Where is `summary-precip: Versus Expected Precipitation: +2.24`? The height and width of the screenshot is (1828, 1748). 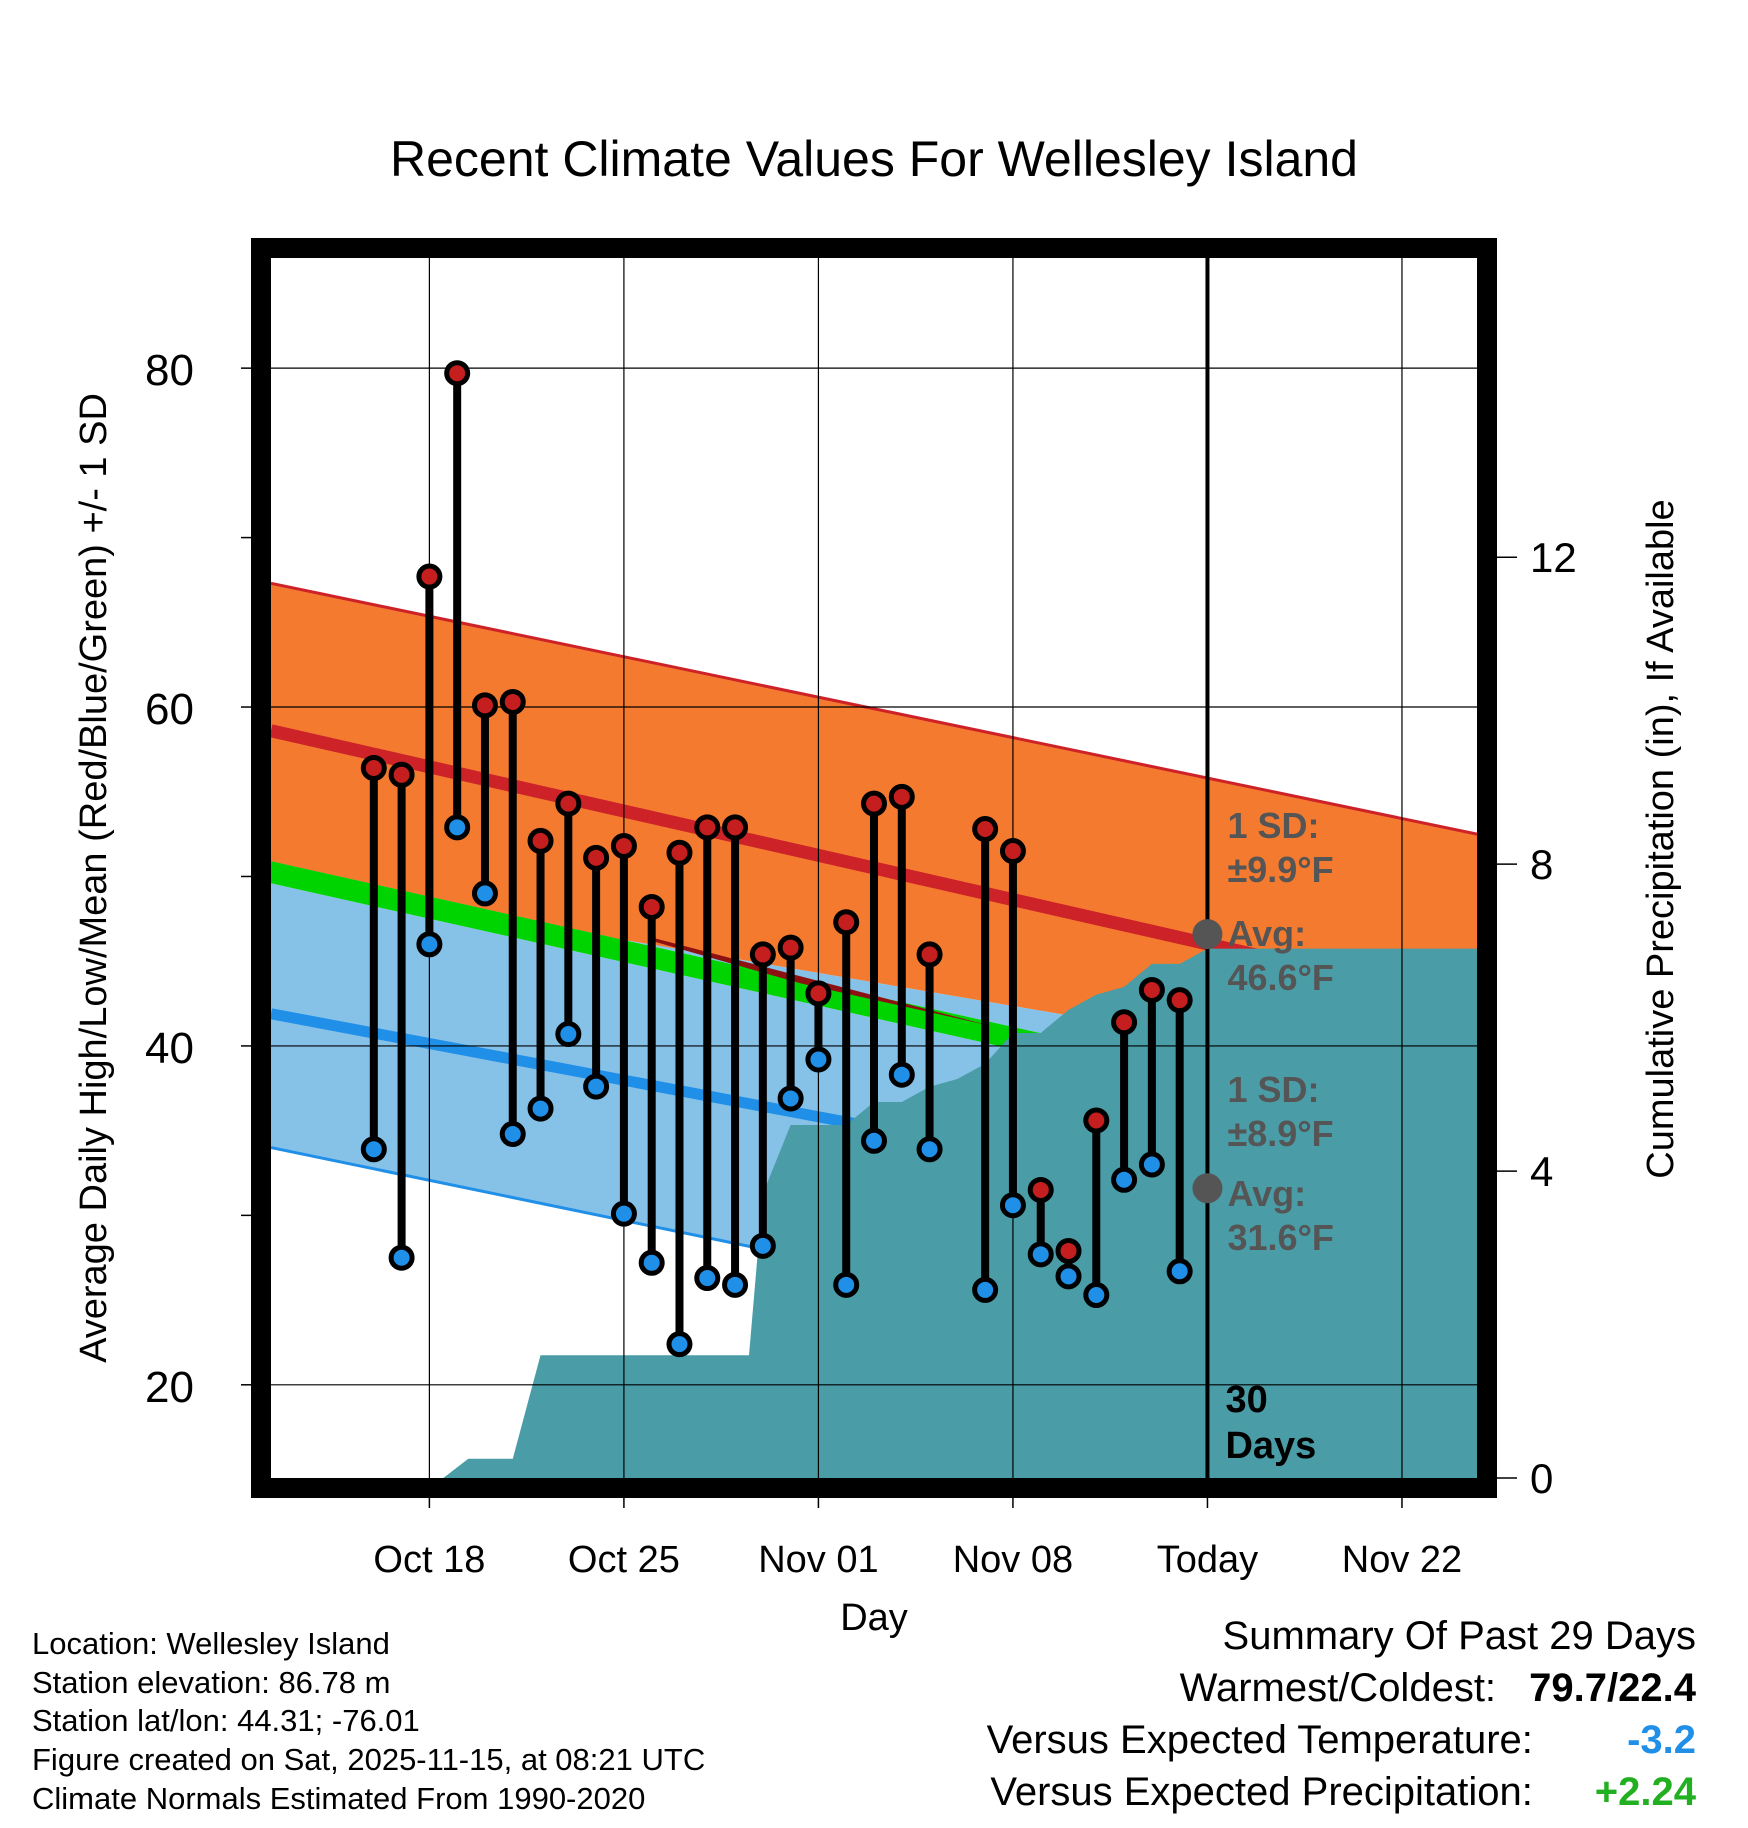 summary-precip: Versus Expected Precipitation: +2.24 is located at coordinates (1343, 1792).